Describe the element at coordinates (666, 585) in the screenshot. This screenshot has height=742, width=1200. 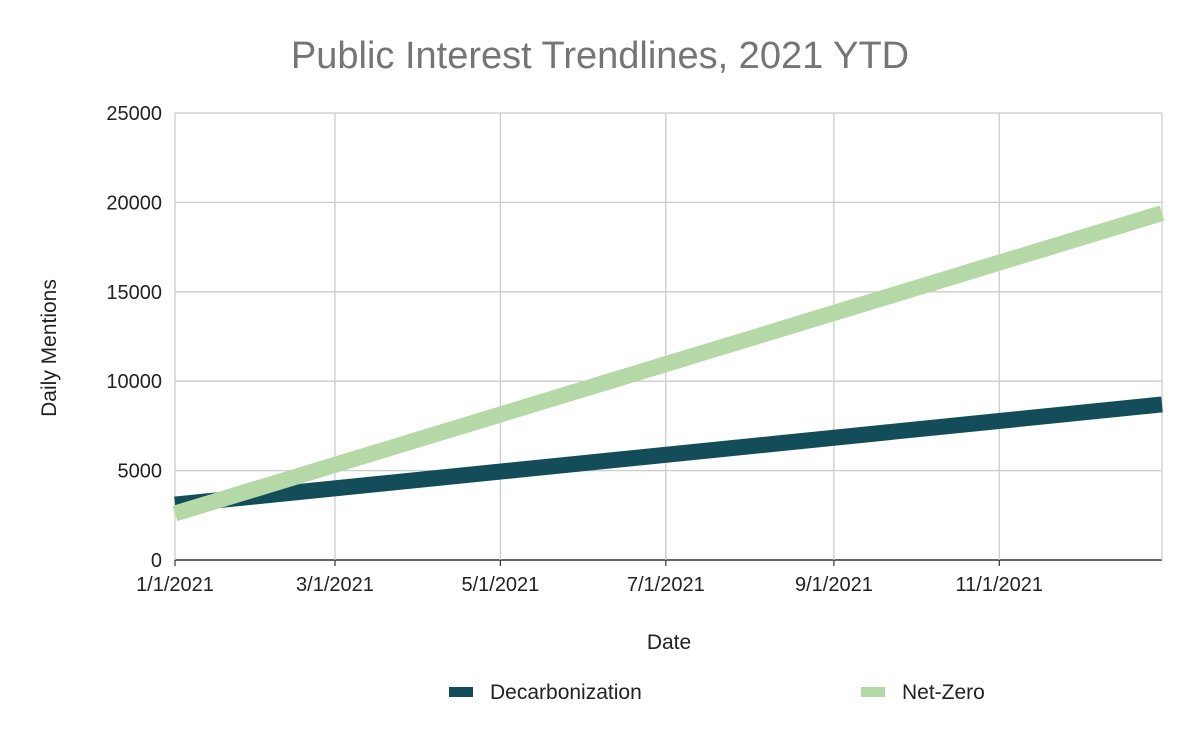
I see `x-tick-label: 7/1/2021` at that location.